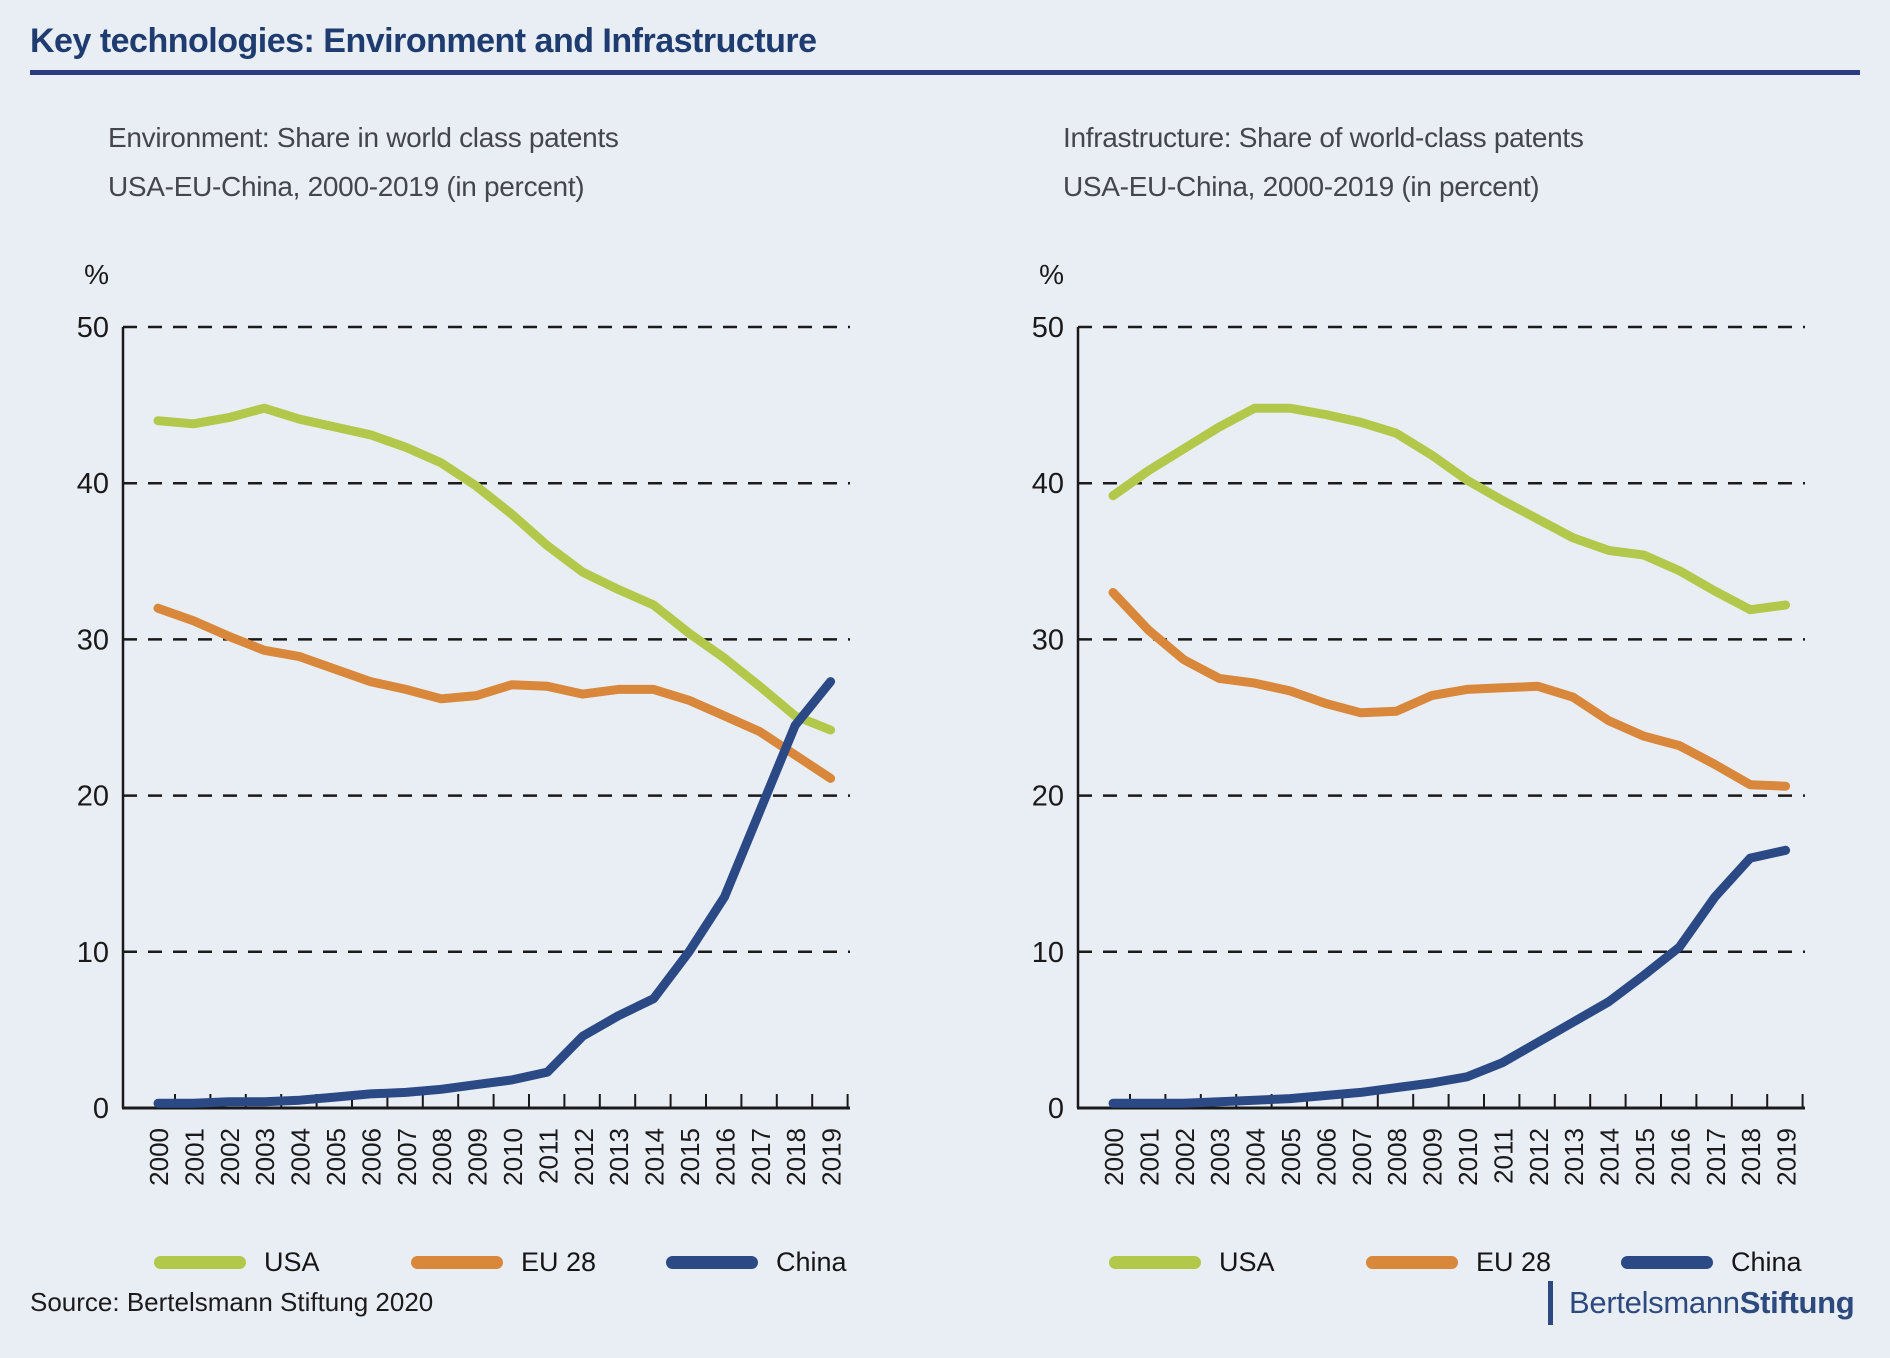 The width and height of the screenshot is (1890, 1358). Describe the element at coordinates (346, 186) in the screenshot. I see `chart-subtitle-environment-line2: USA-EU-China, 2000-2019 (in percent)` at that location.